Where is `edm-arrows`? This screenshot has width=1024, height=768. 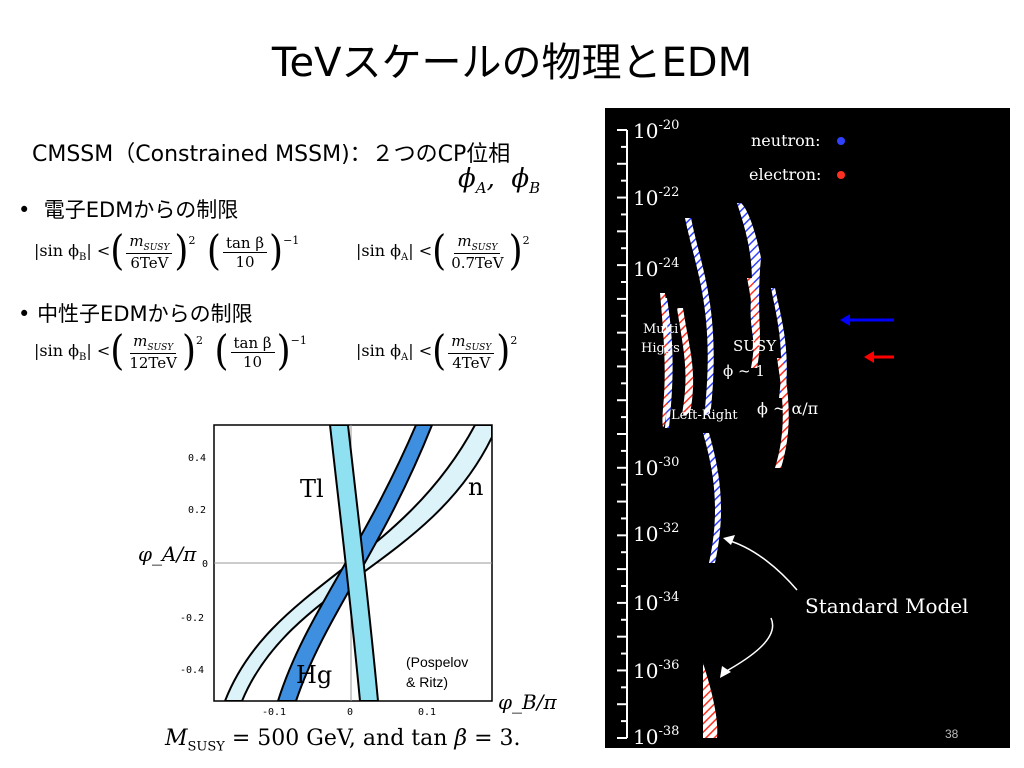
edm-arrows is located at coordinates (867, 338).